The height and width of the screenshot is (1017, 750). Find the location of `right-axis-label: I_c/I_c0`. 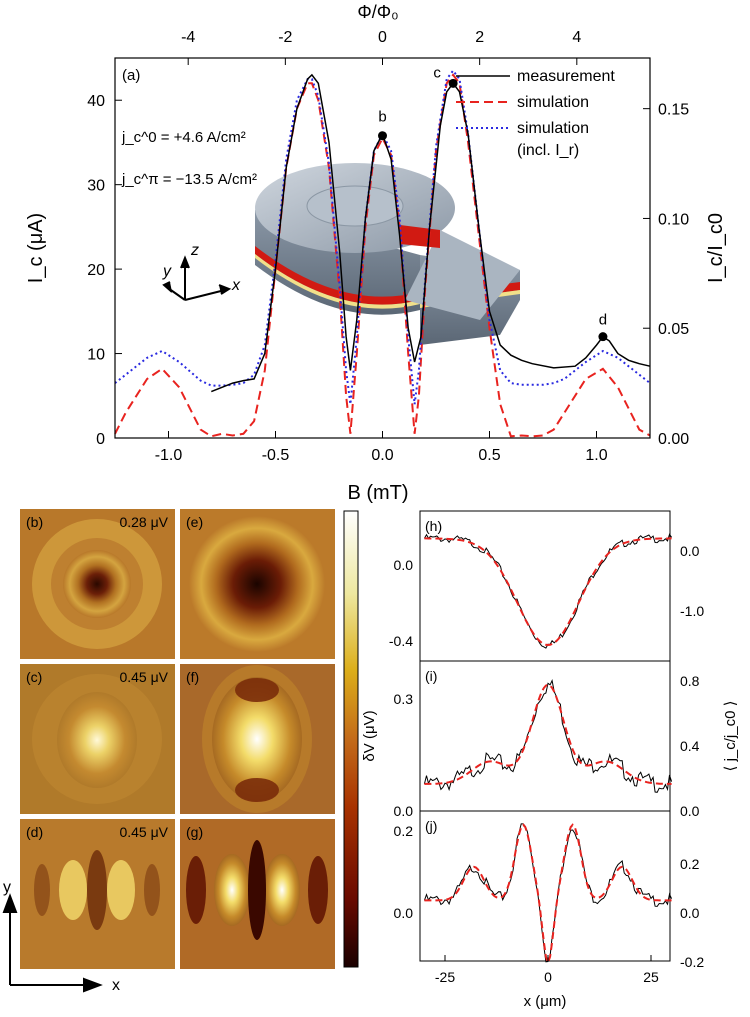

right-axis-label: I_c/I_c0 is located at coordinates (716, 248).